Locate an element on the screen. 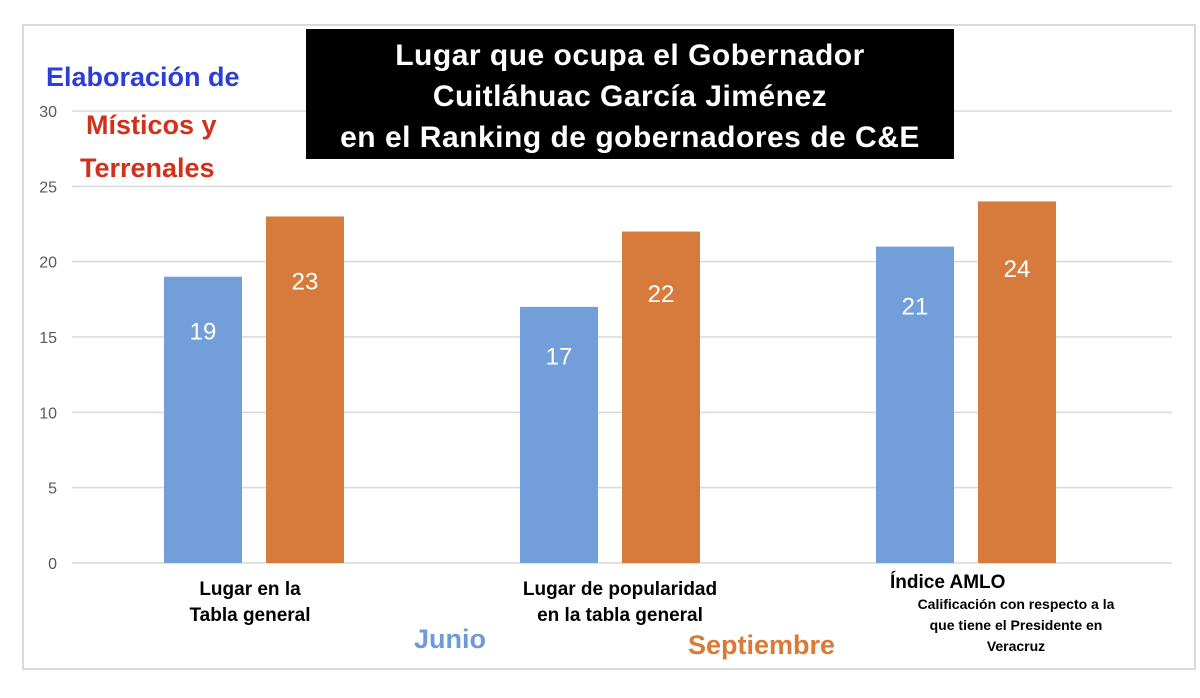 Image resolution: width=1200 pixels, height=698 pixels. credit-line-2: Místicos y is located at coordinates (151, 125).